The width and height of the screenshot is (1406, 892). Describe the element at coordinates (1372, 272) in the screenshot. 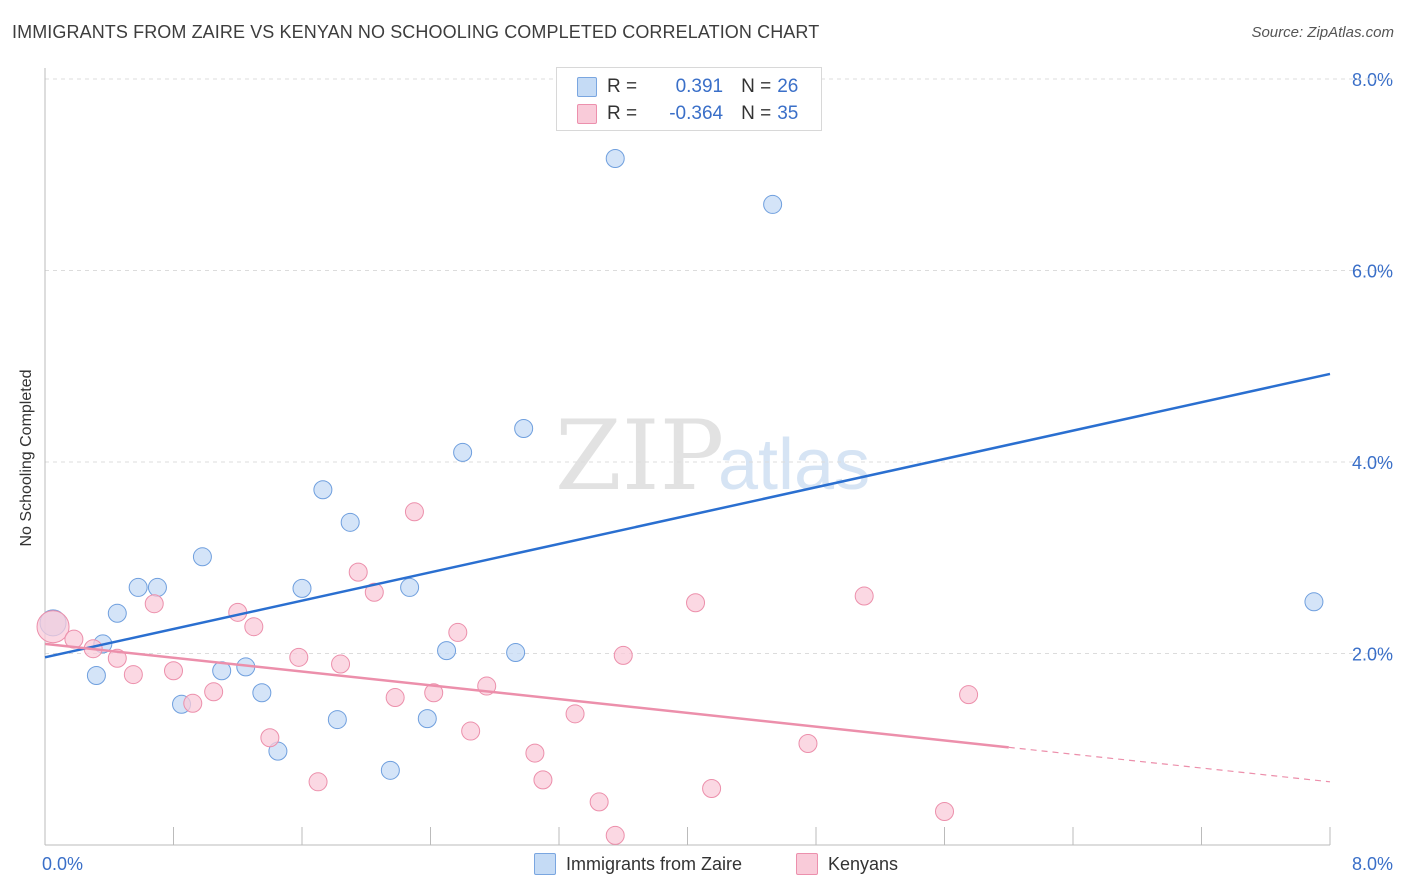

I see `y-tick-label: 6.0%` at that location.